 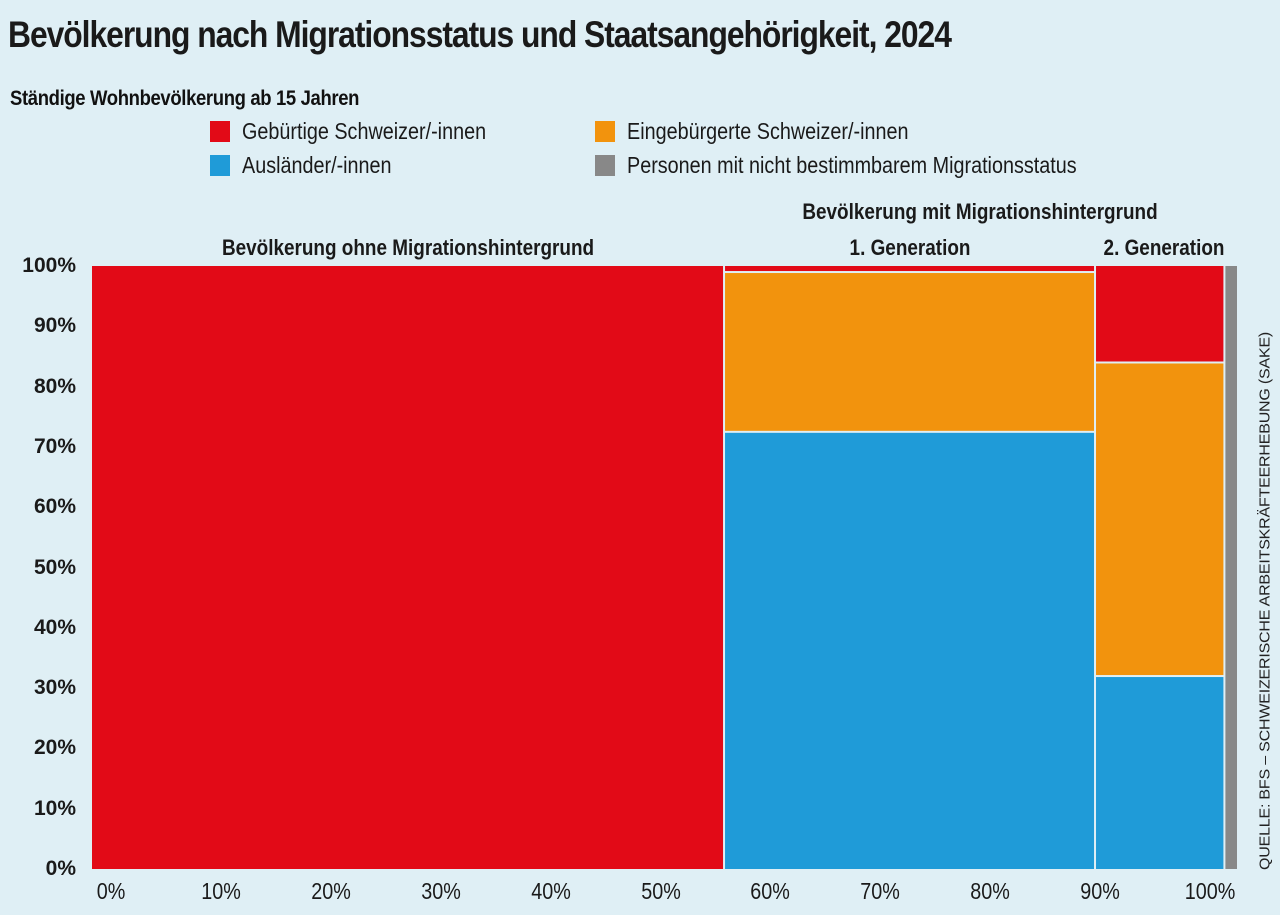 What do you see at coordinates (660, 891) in the screenshot?
I see `x-tick-label: 50%` at bounding box center [660, 891].